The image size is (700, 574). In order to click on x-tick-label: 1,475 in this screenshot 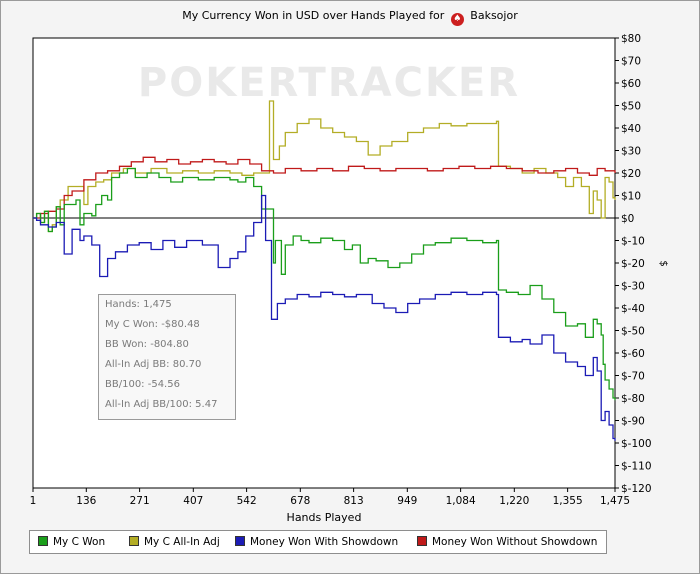, I will do `click(615, 501)`.